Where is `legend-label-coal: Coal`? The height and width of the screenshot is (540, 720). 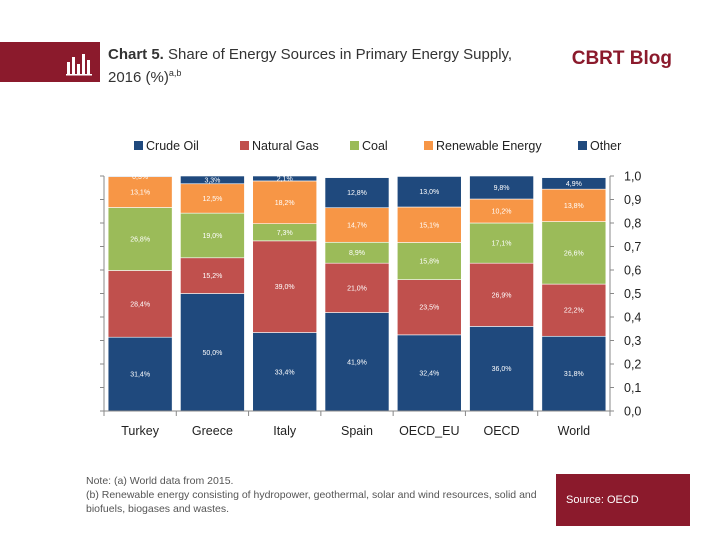 legend-label-coal: Coal is located at coordinates (375, 146).